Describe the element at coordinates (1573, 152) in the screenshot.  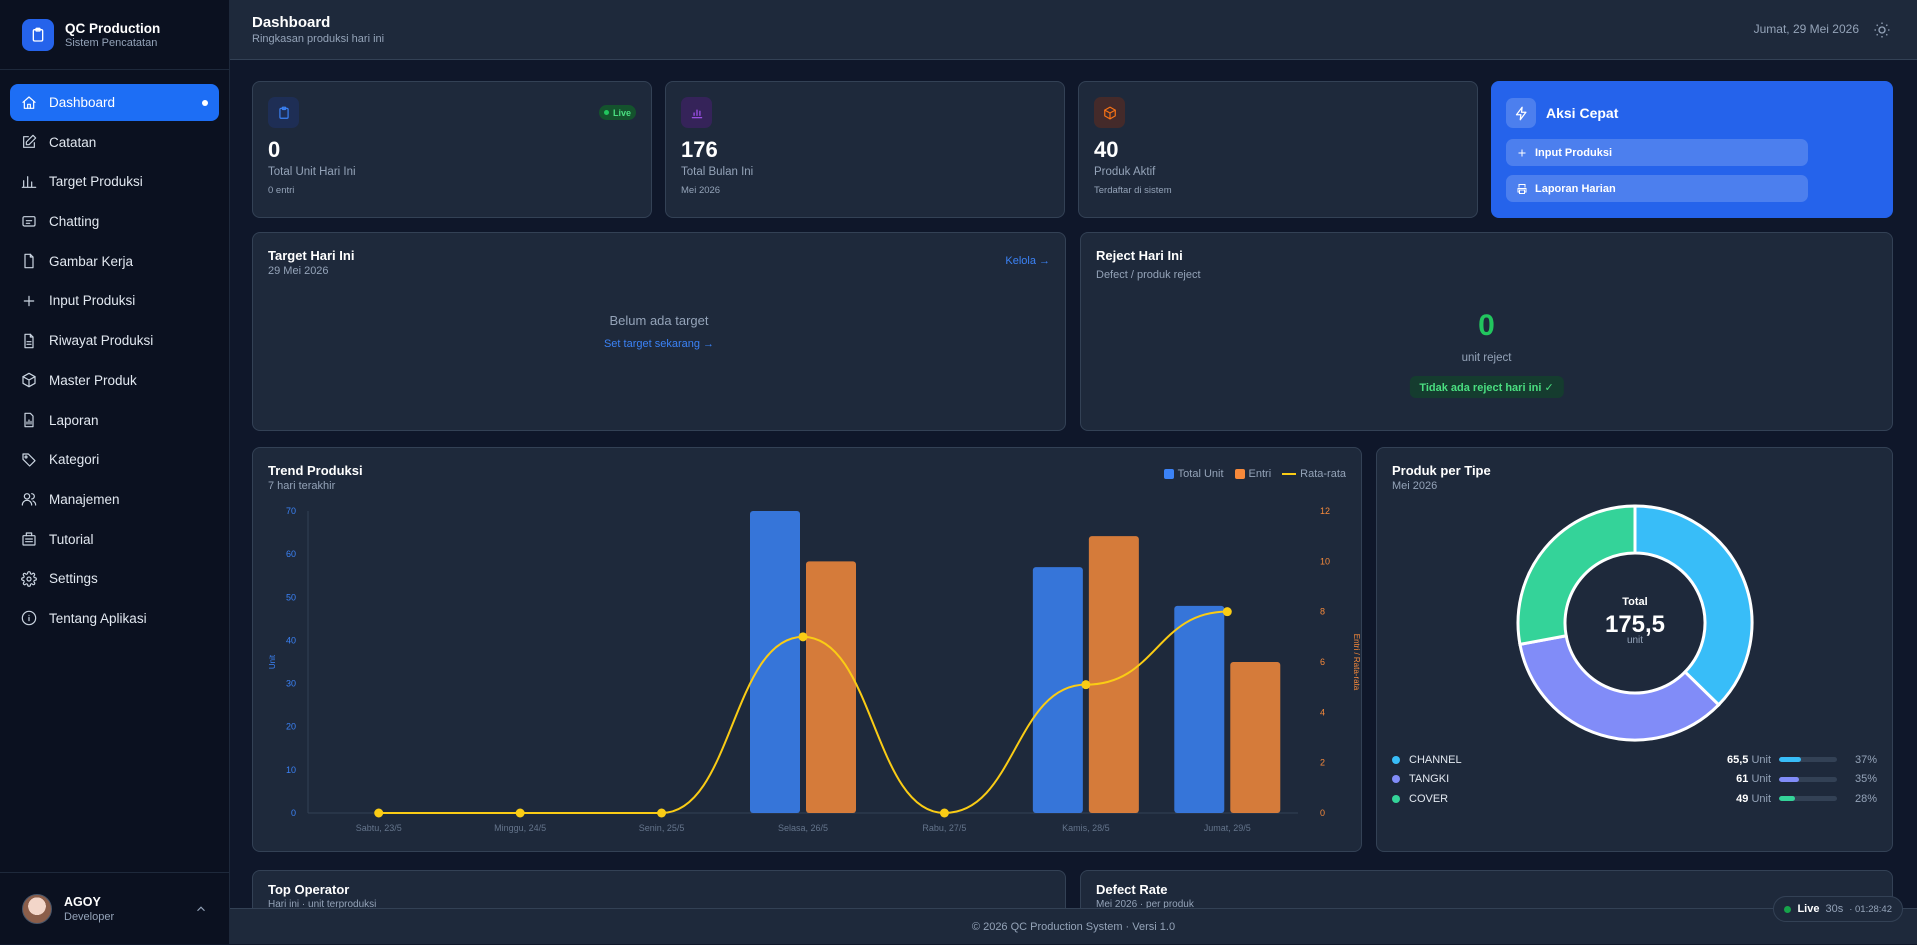
I see `button-label: Input Produksi` at that location.